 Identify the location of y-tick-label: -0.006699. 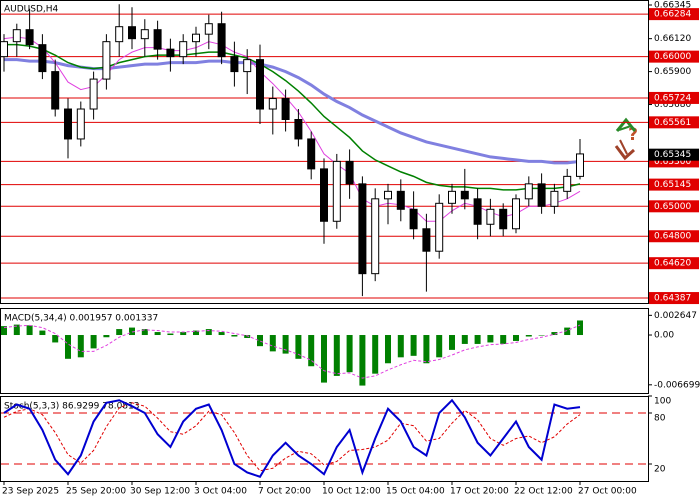
(677, 385).